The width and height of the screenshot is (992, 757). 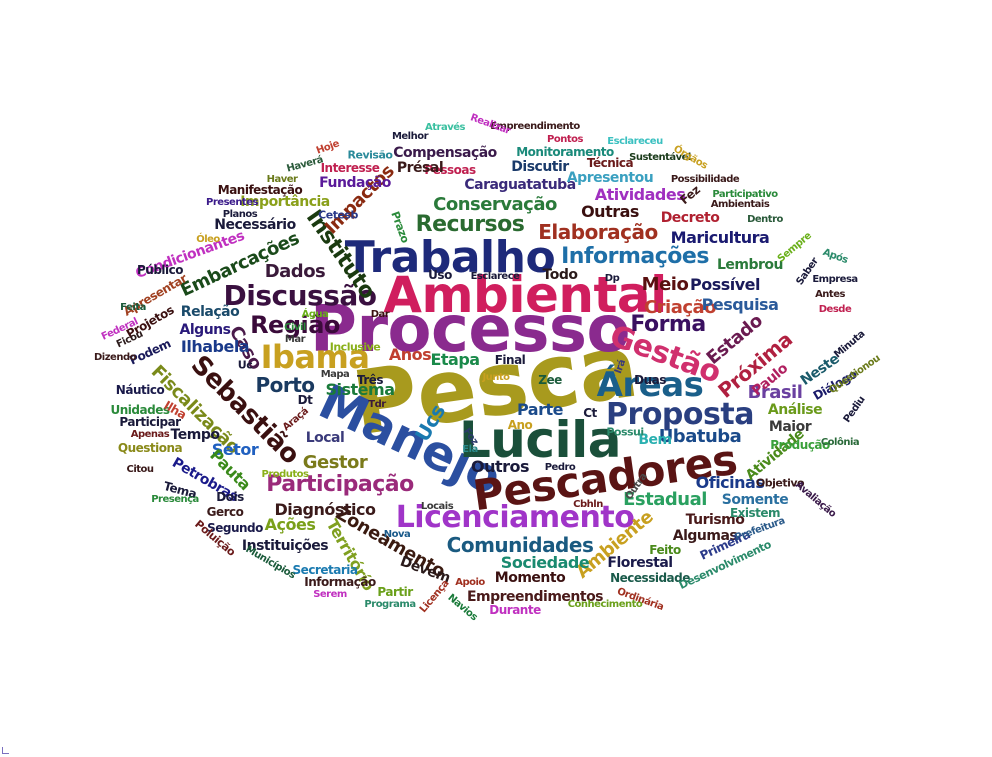 I want to click on word-necessidade: Necessidade, so click(x=650, y=578).